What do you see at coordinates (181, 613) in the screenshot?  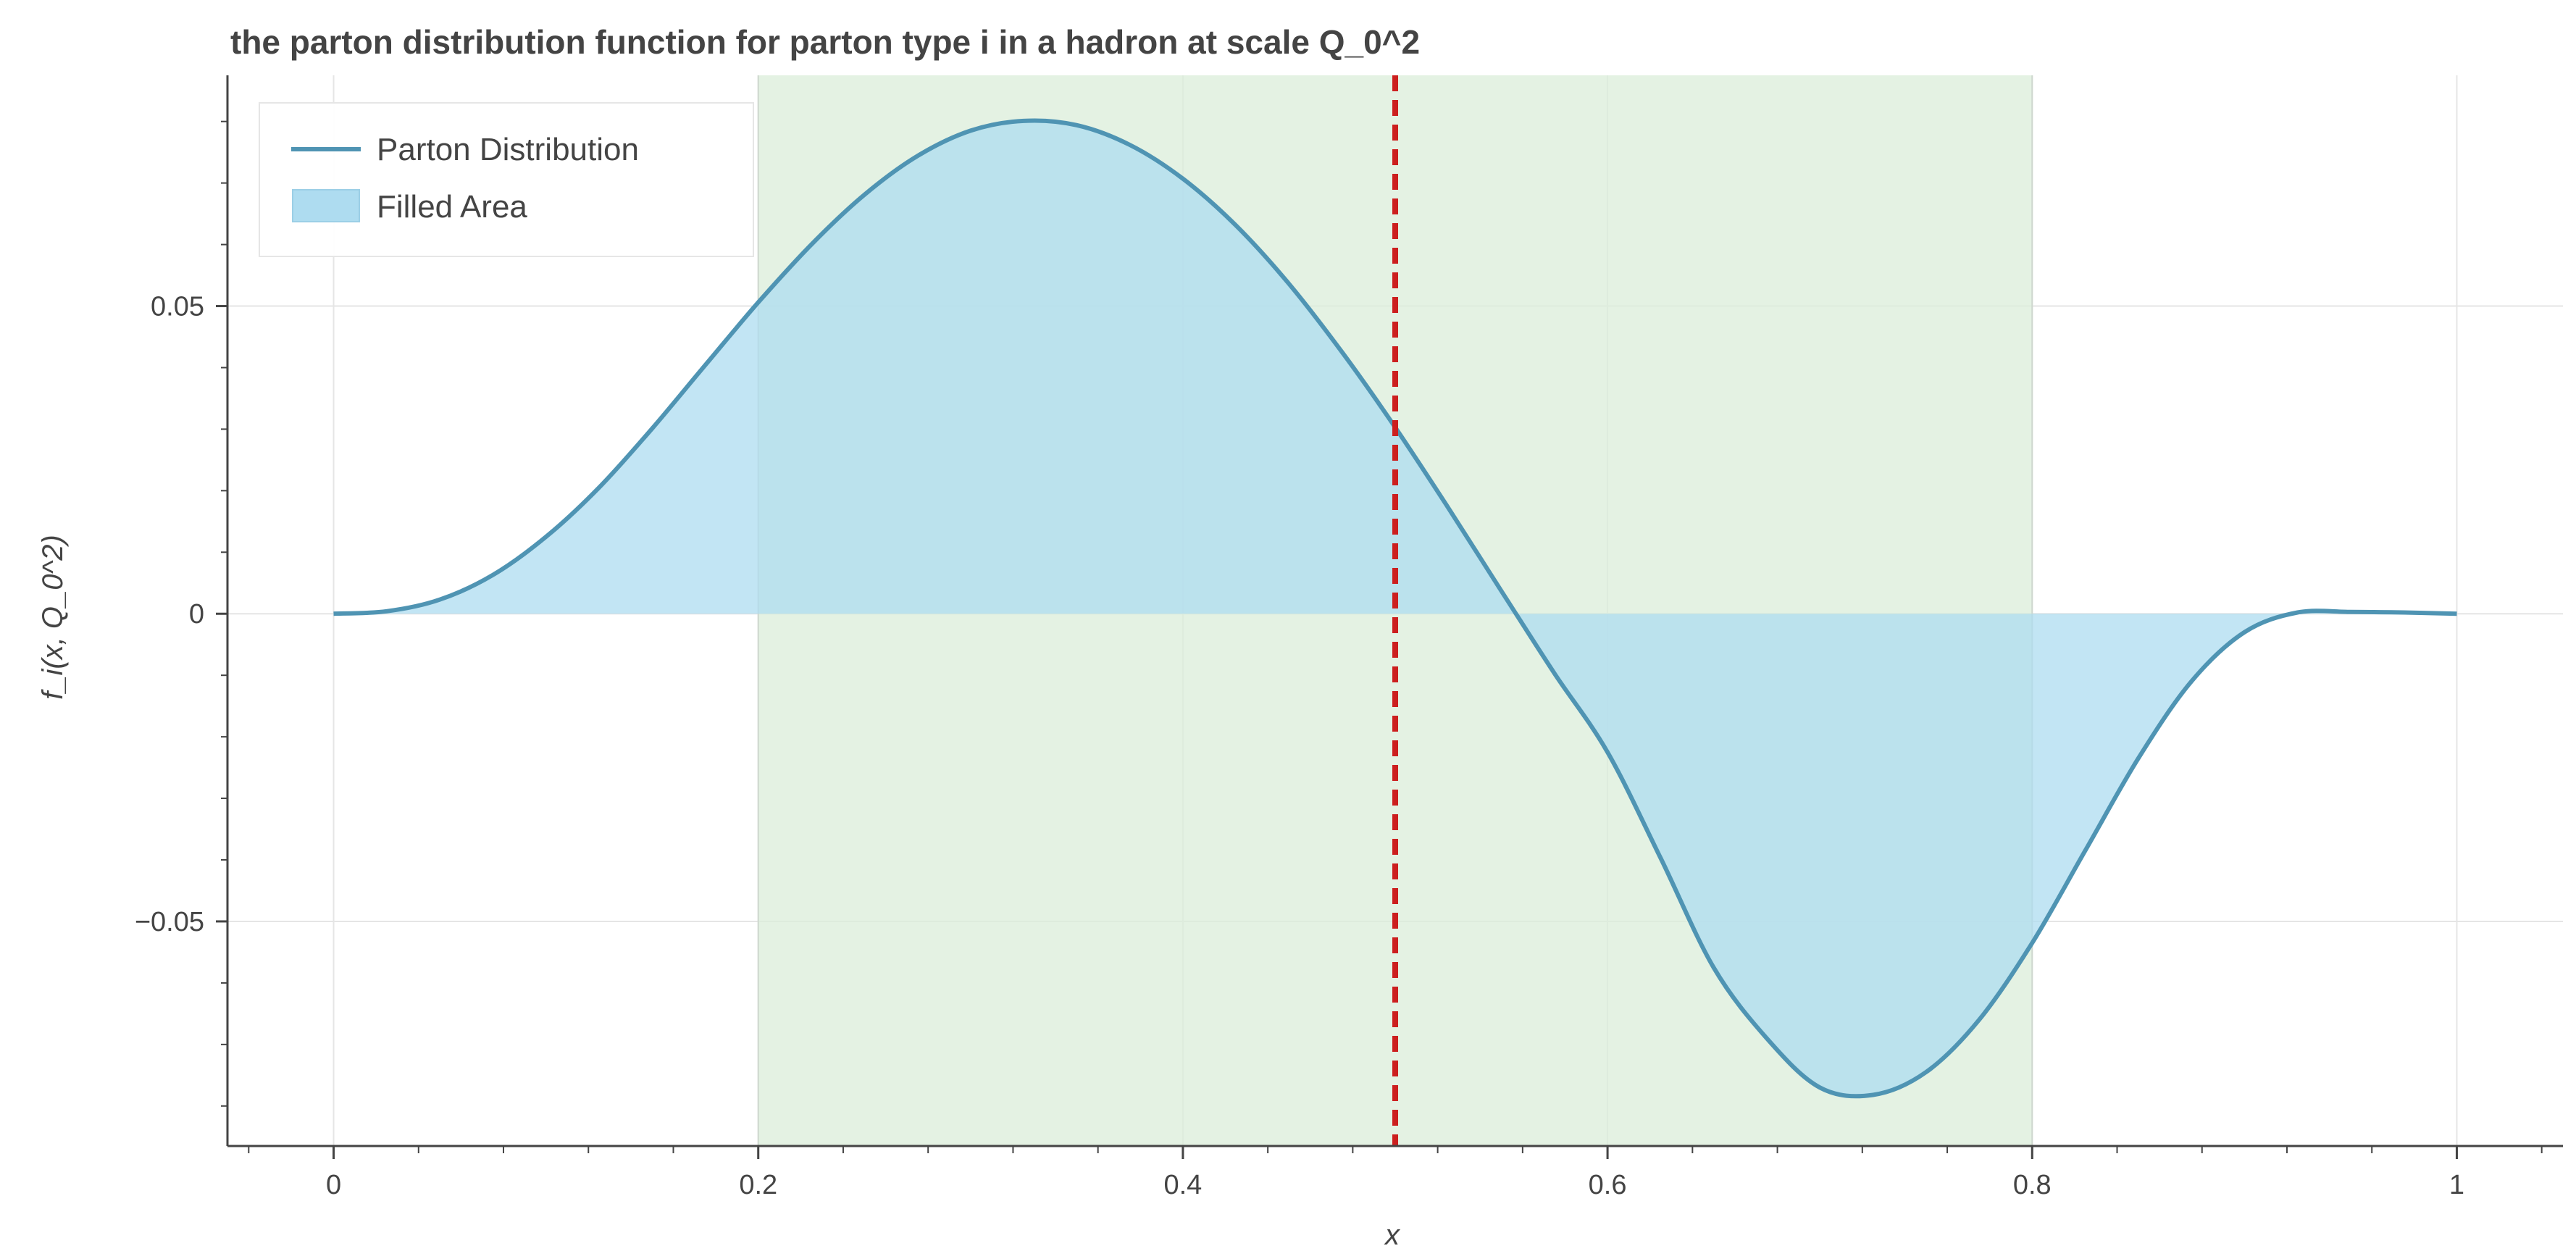 I see `y-ticks: −0.05 0 0.05` at bounding box center [181, 613].